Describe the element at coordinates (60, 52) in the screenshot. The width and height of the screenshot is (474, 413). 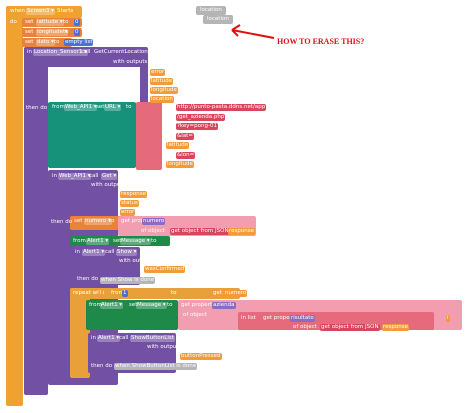
I see `dropdown: Location_Sensor1 ▾` at that location.